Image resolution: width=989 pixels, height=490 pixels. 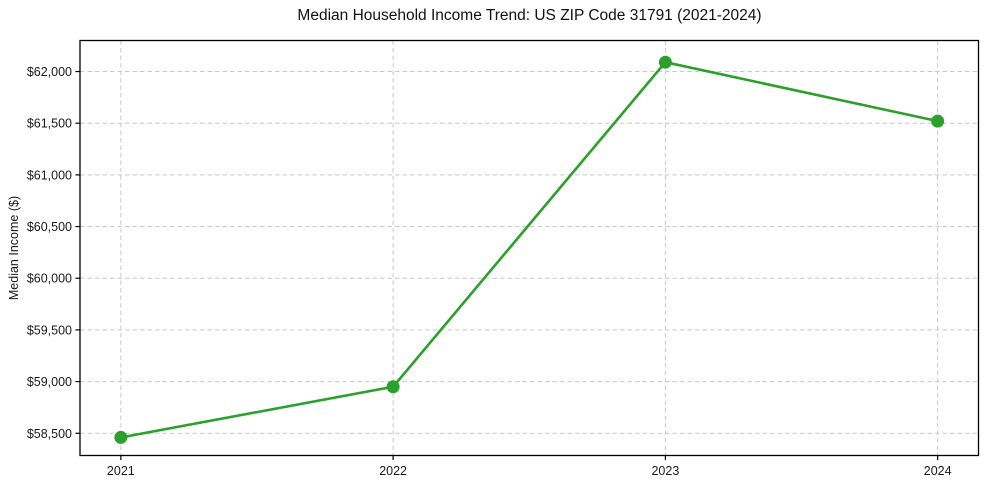 What do you see at coordinates (665, 471) in the screenshot?
I see `x-tick-label: 2023` at bounding box center [665, 471].